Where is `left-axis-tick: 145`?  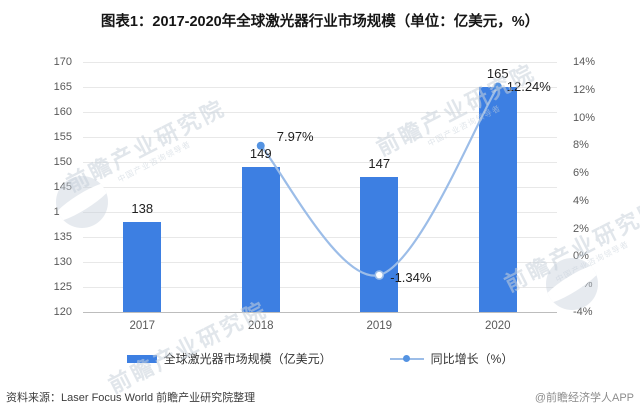 left-axis-tick: 145 is located at coordinates (62, 187).